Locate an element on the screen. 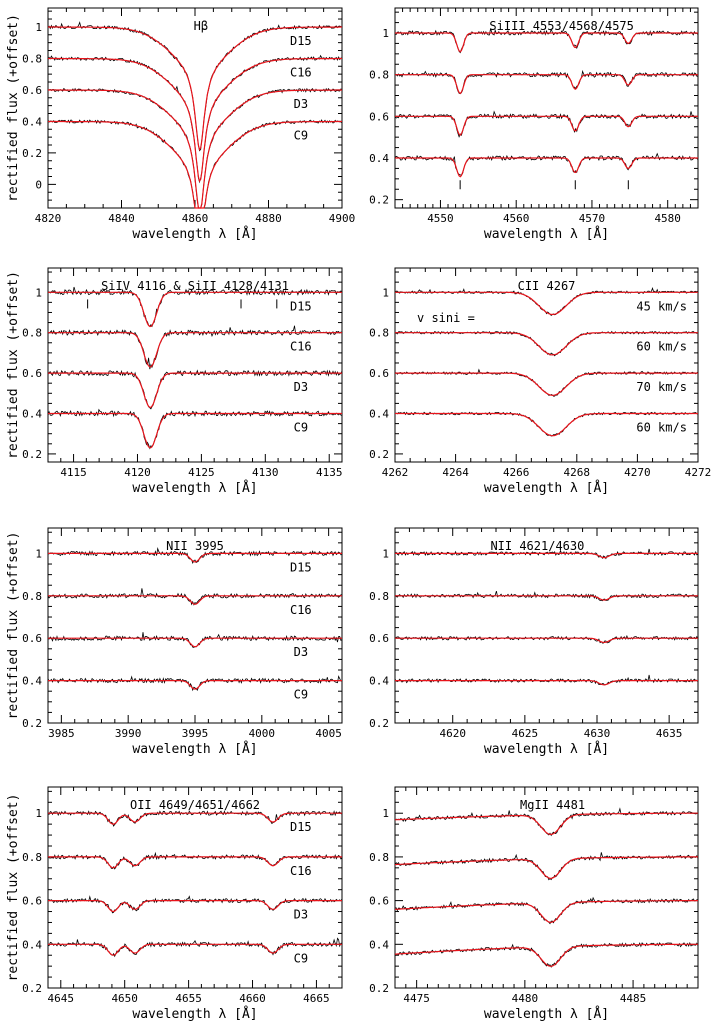 Image resolution: width=714 pixels, height=1023 pixels. x-tick-label: 4005 is located at coordinates (328, 733).